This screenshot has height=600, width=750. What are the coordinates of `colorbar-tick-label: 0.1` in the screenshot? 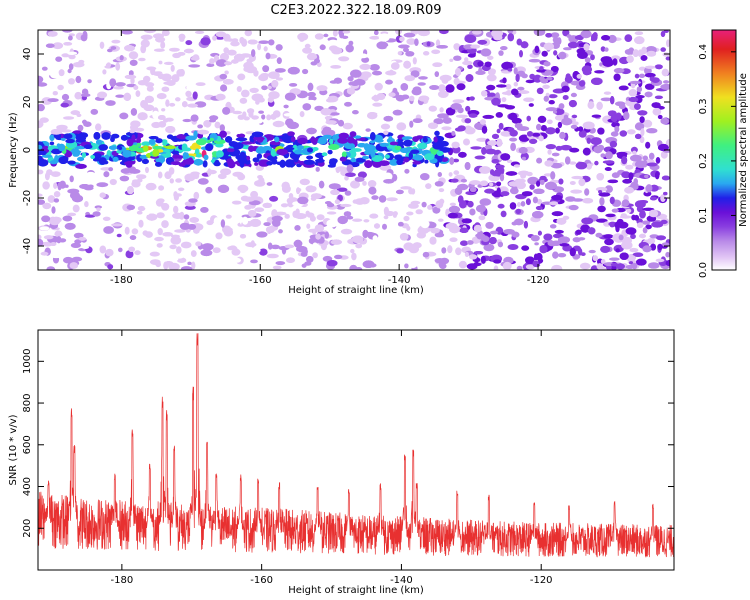 It's located at (703, 216).